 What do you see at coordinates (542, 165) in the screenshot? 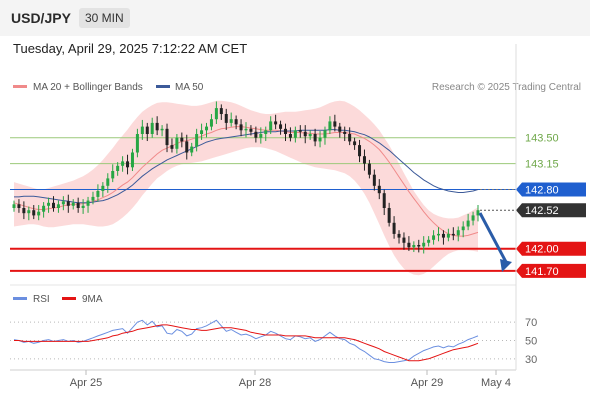
I see `level-label-143.15: 143.15` at bounding box center [542, 165].